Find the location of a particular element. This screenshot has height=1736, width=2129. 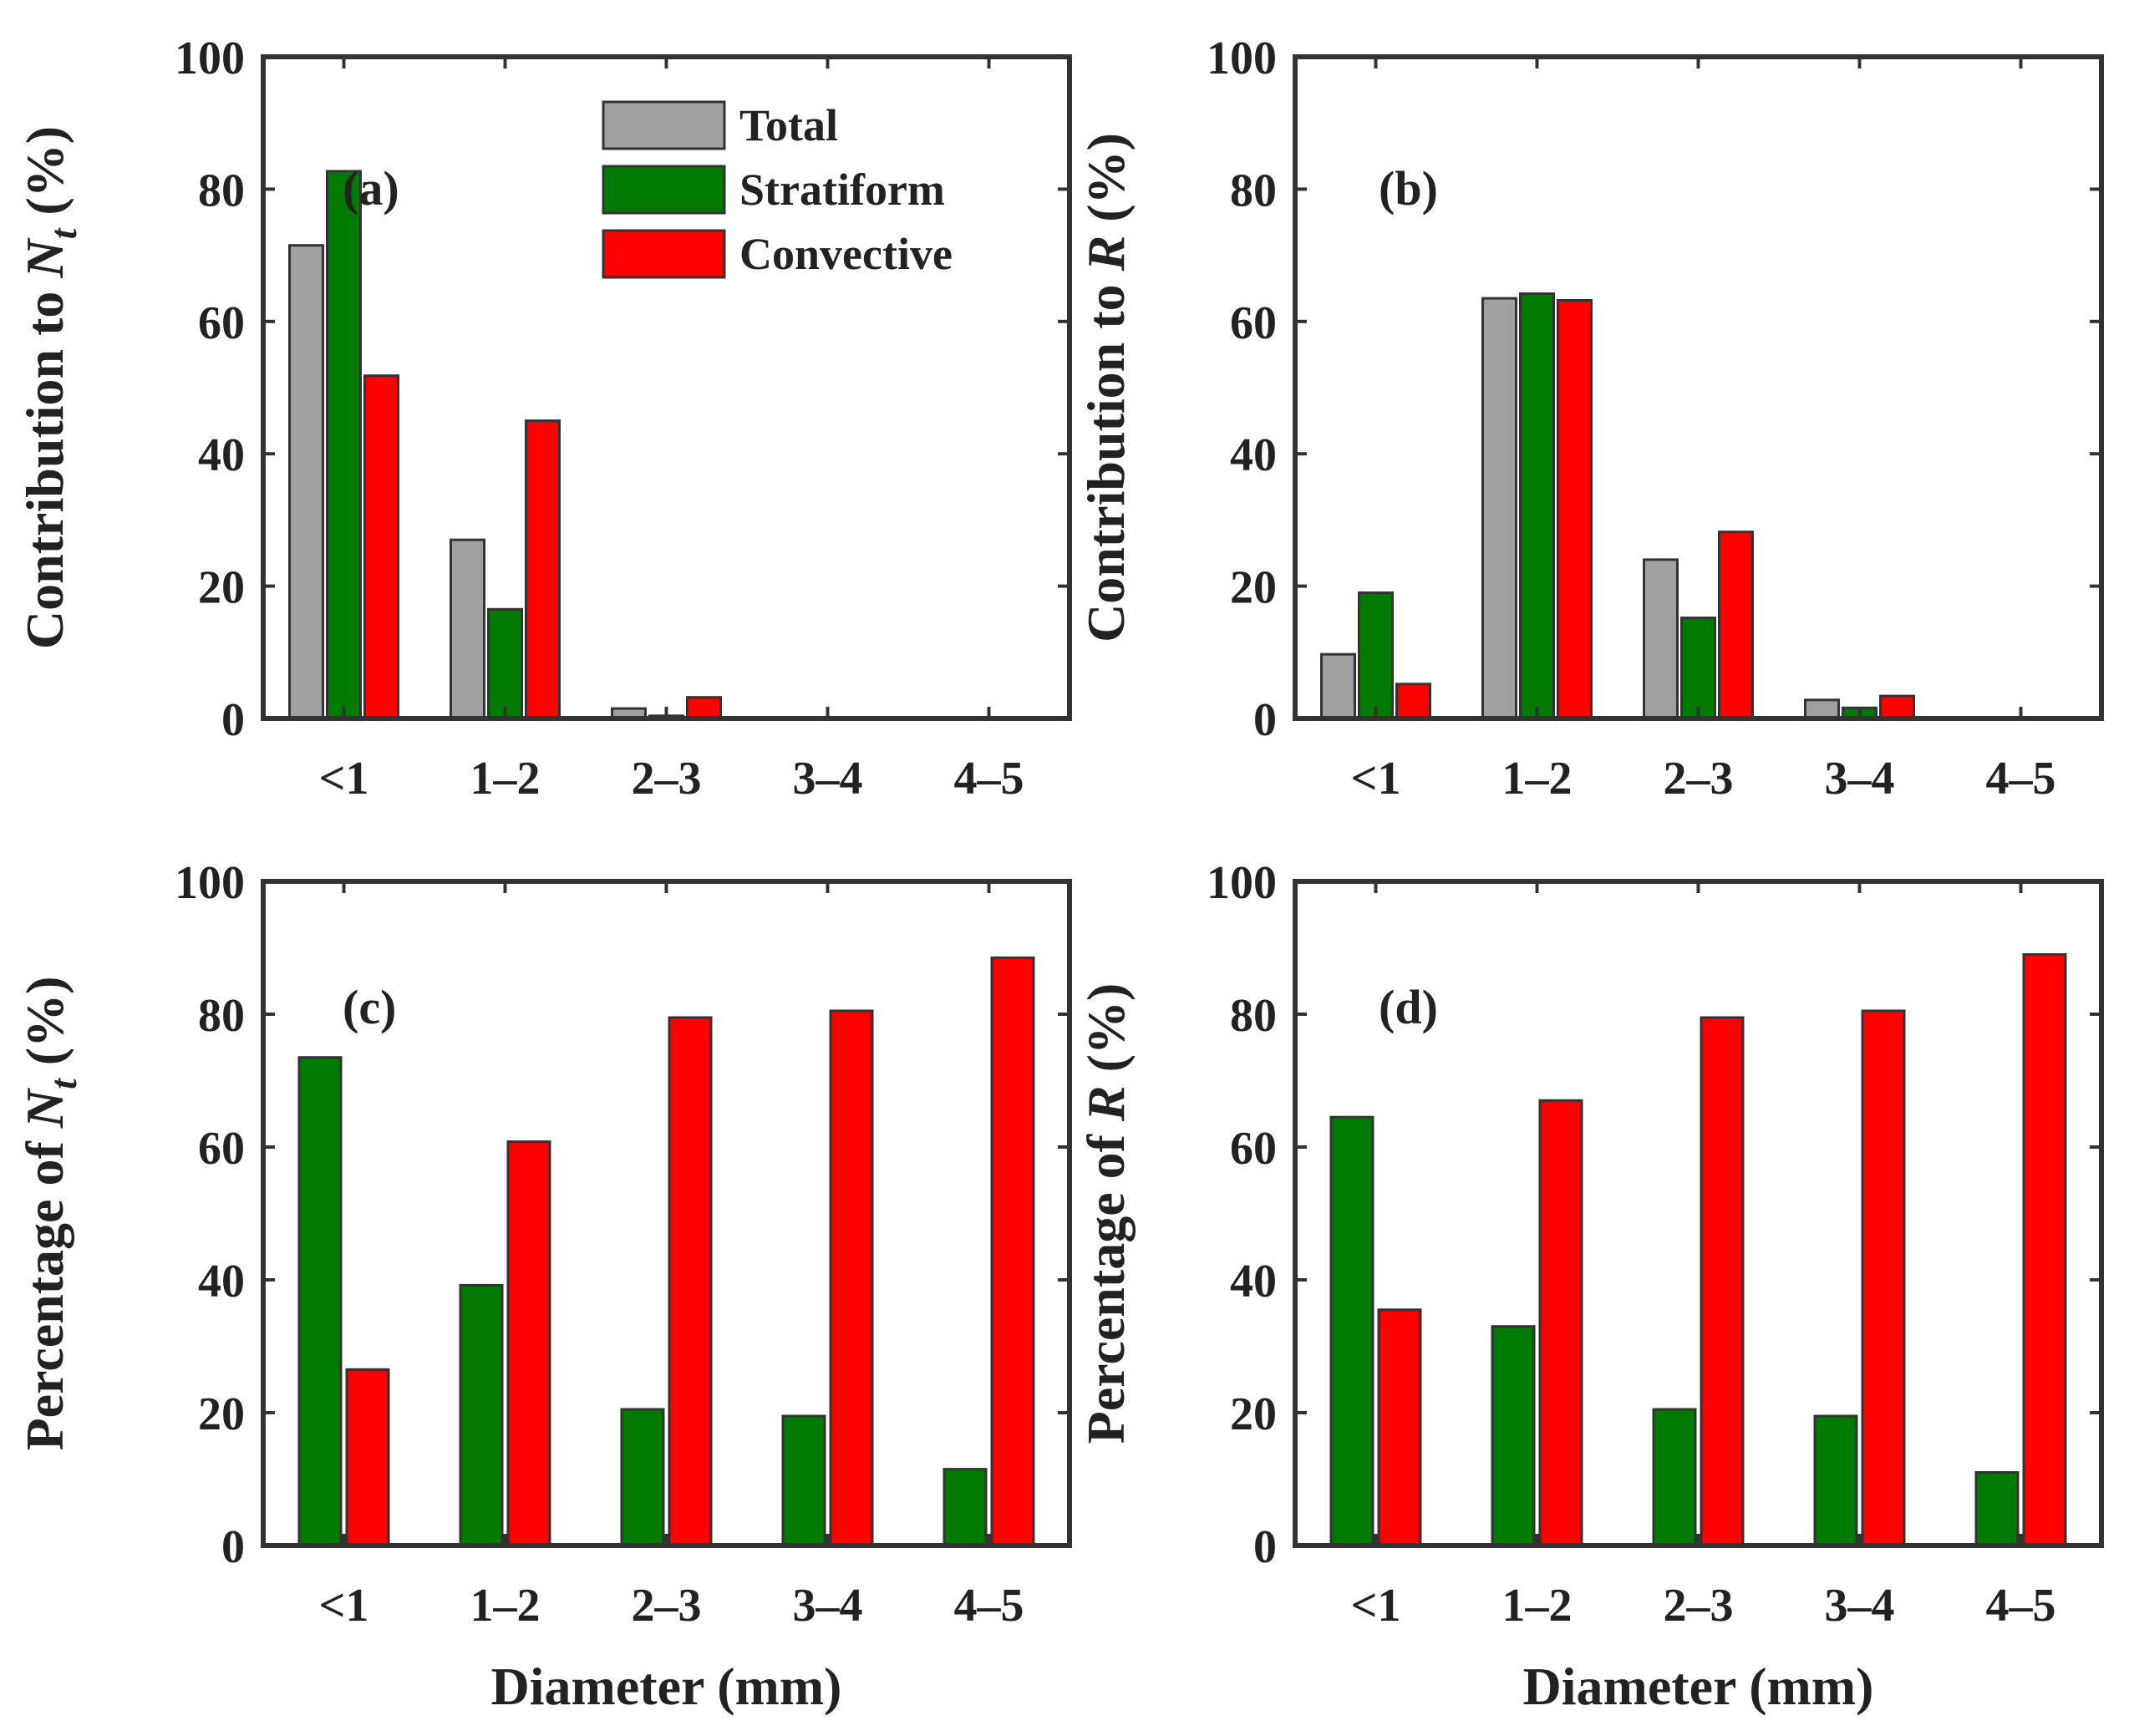

y-axis-label: Percentage of R (%) is located at coordinates (1106, 1213).